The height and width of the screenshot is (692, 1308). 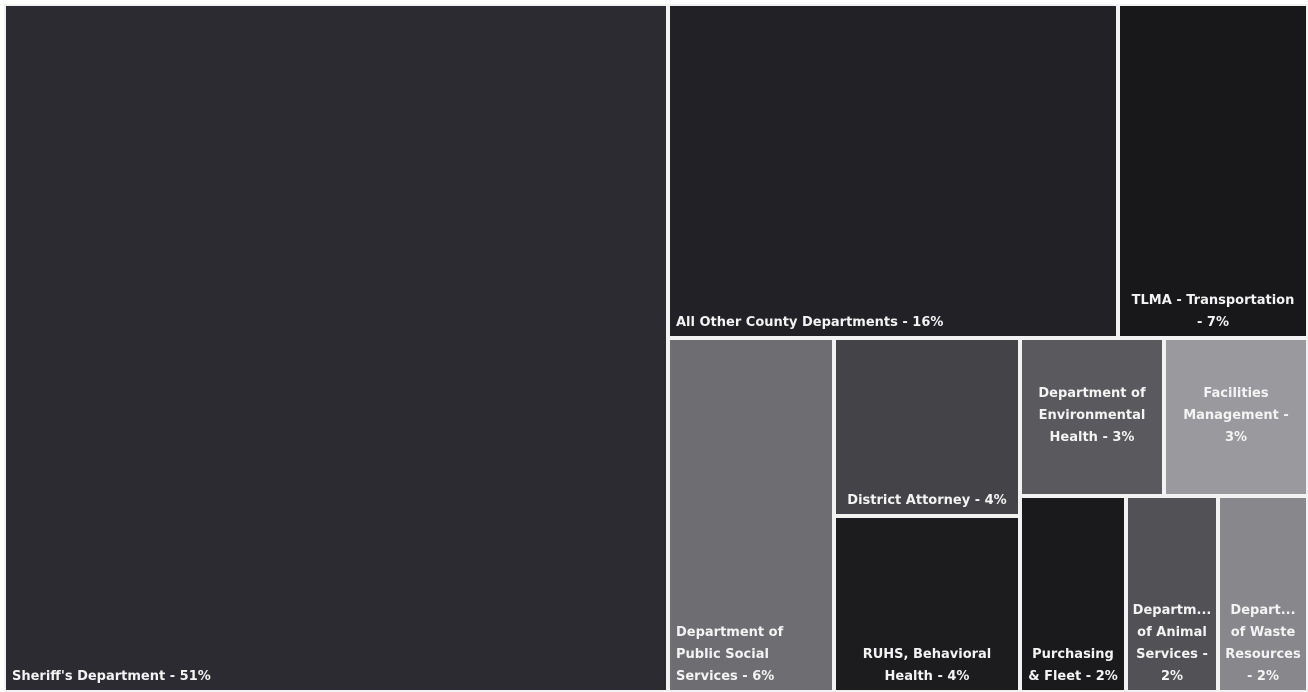 I want to click on treemap-tile-label: Purchasing & Fleet - 2%, so click(x=1073, y=665).